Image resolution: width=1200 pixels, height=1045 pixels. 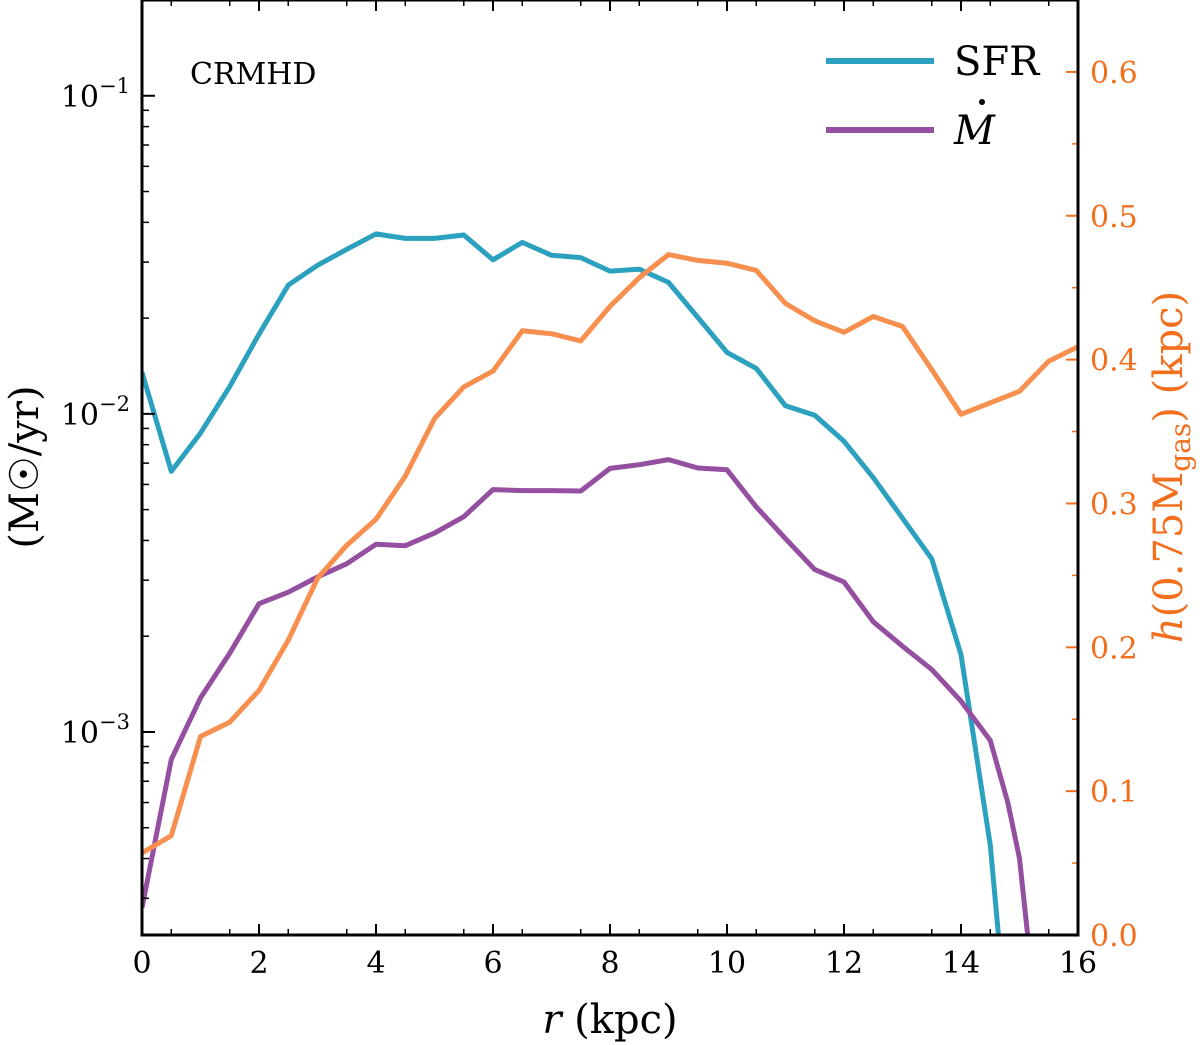 What do you see at coordinates (961, 963) in the screenshot?
I see `x-tick-label: 14` at bounding box center [961, 963].